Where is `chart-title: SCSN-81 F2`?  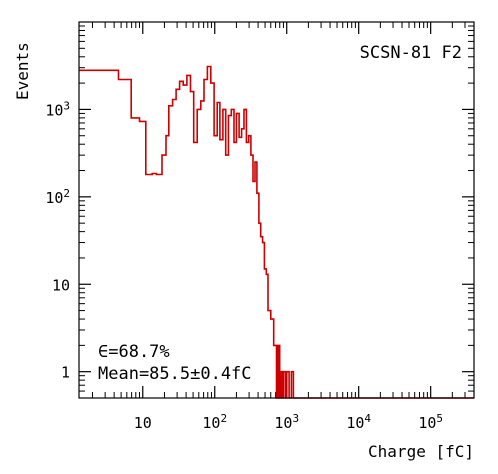 chart-title: SCSN-81 F2 is located at coordinates (411, 53).